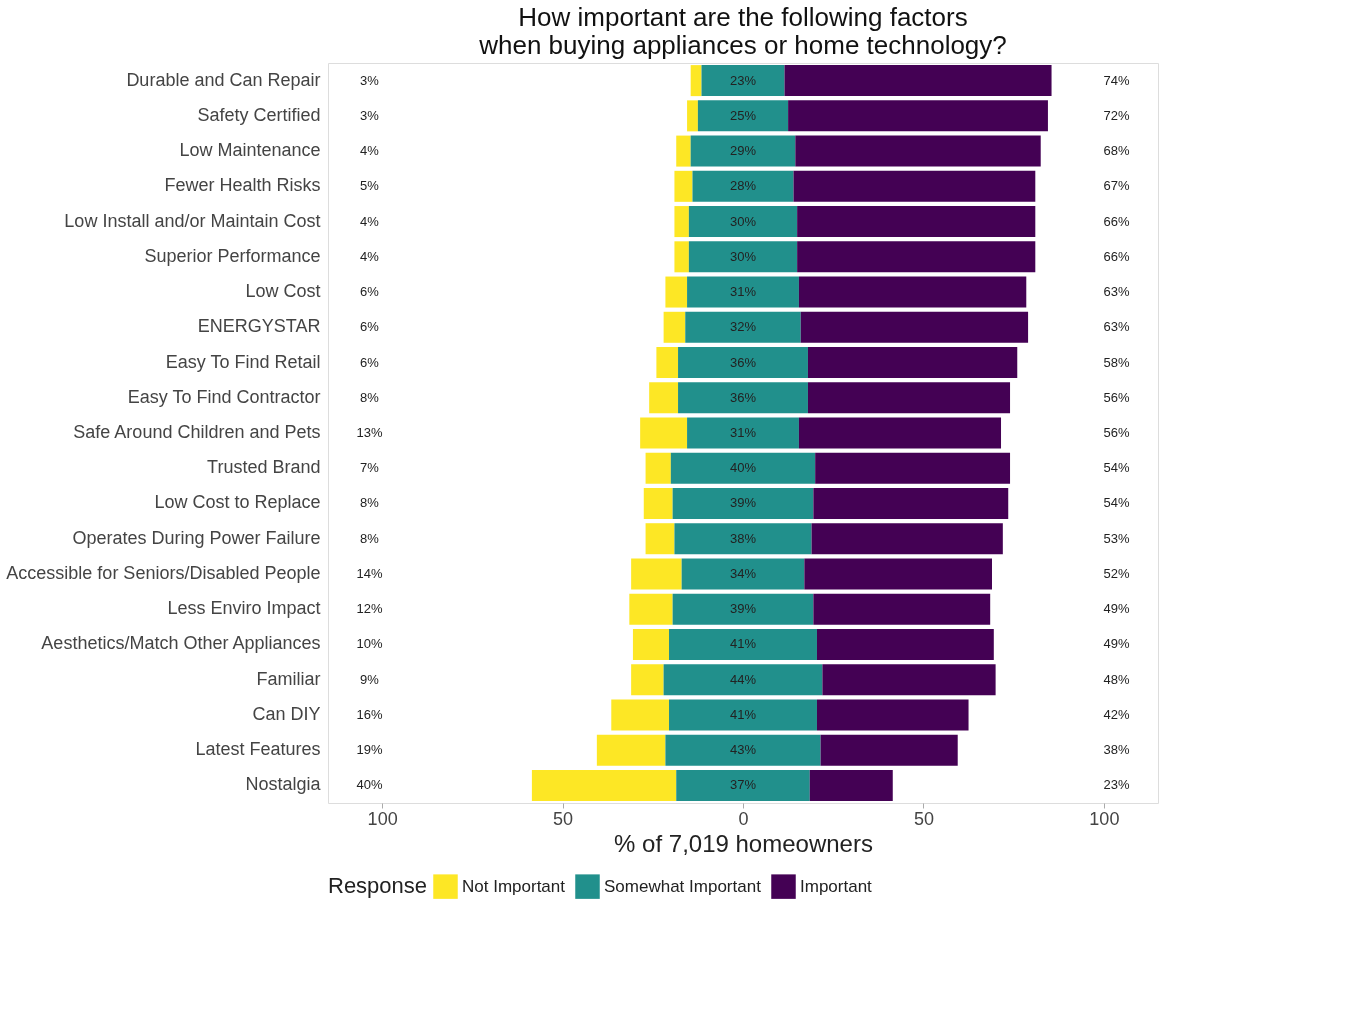 Image resolution: width=1360 pixels, height=1027 pixels. What do you see at coordinates (369, 644) in the screenshot?
I see `data-label: 10%` at bounding box center [369, 644].